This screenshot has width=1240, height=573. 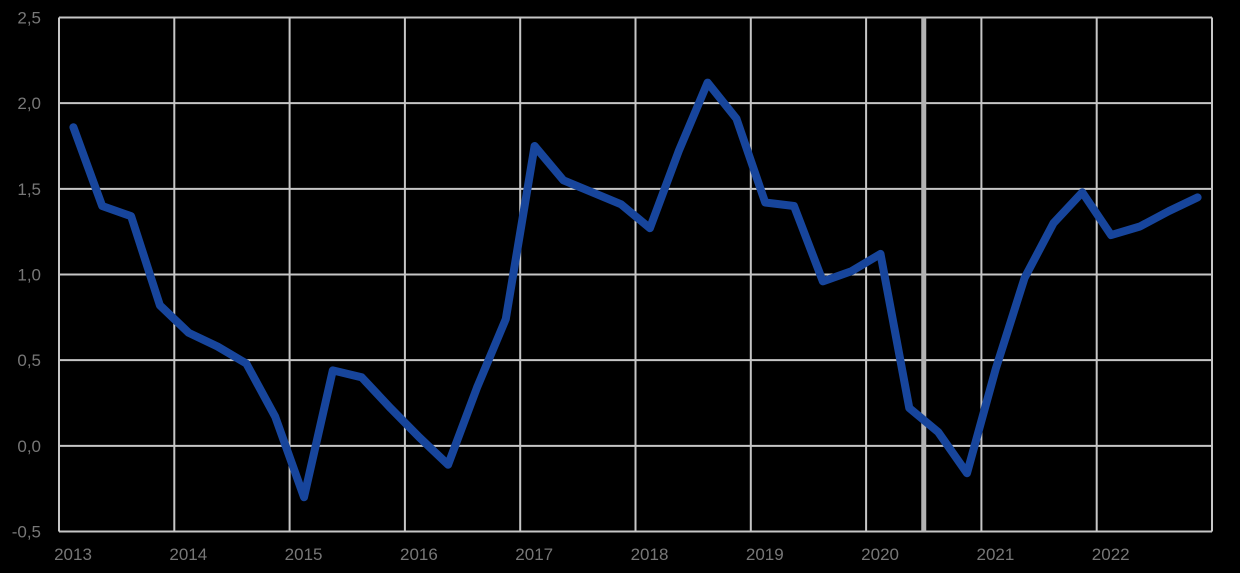 I want to click on y-tick-label: 2,0, so click(x=29, y=103).